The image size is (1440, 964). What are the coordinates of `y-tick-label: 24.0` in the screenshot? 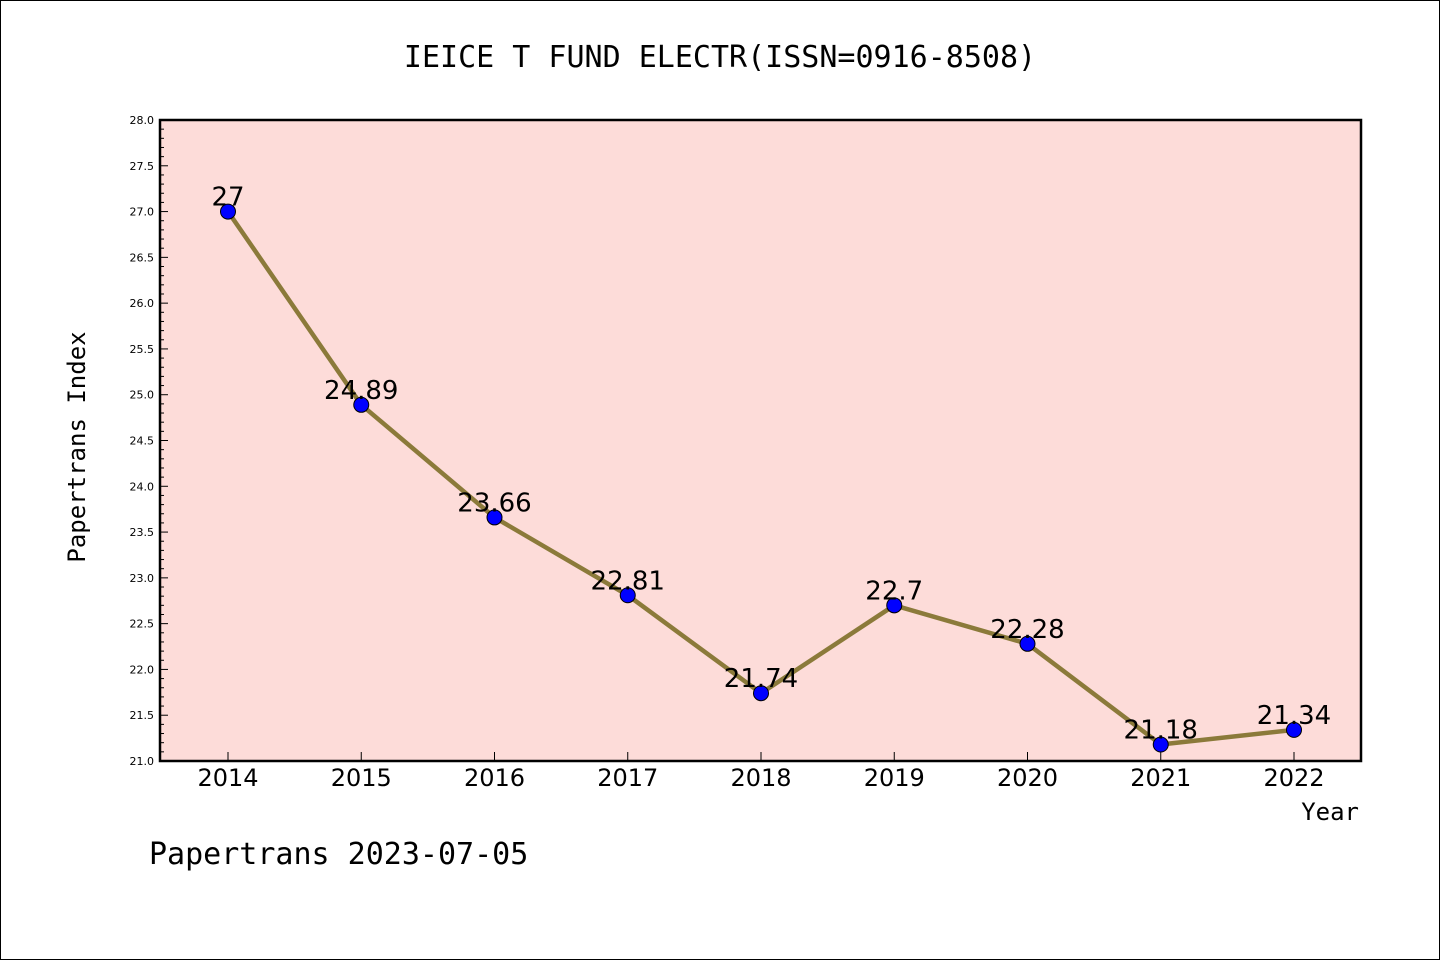 It's located at (142, 486).